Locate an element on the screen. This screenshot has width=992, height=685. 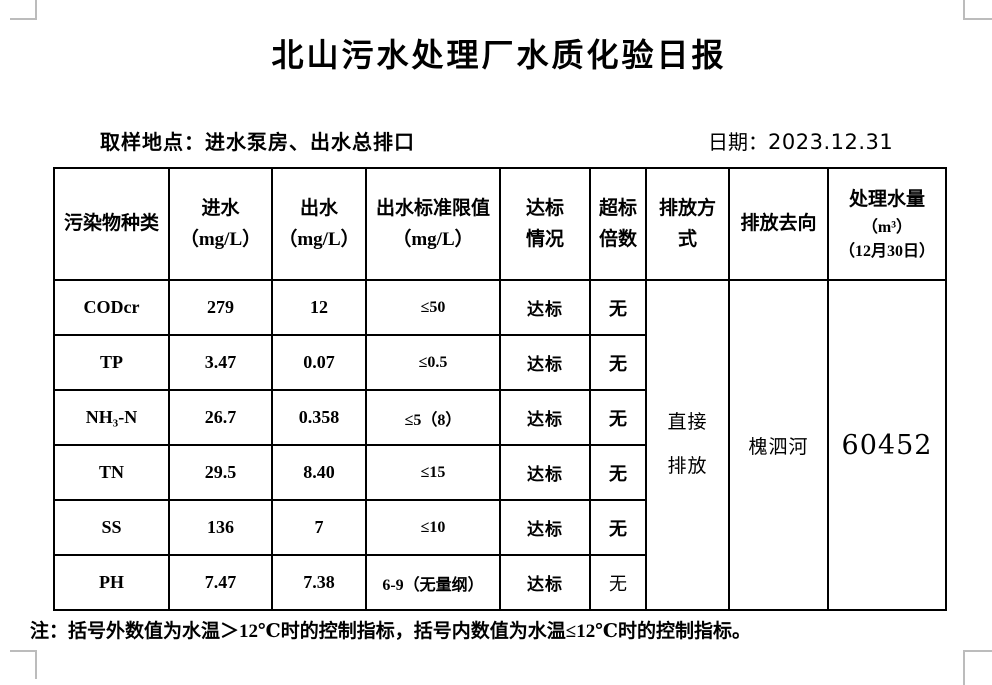
date-label: 日期： is located at coordinates (738, 143).